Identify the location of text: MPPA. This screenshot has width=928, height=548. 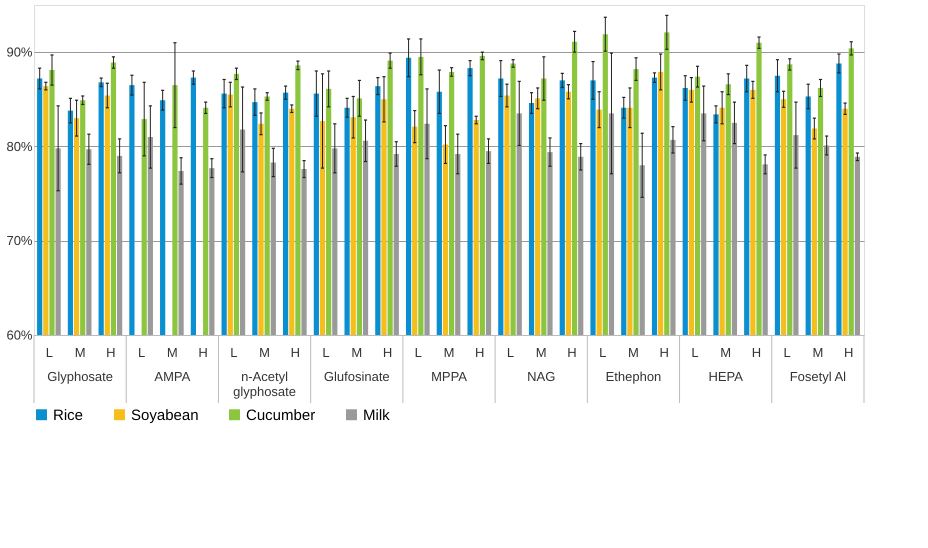
(449, 376).